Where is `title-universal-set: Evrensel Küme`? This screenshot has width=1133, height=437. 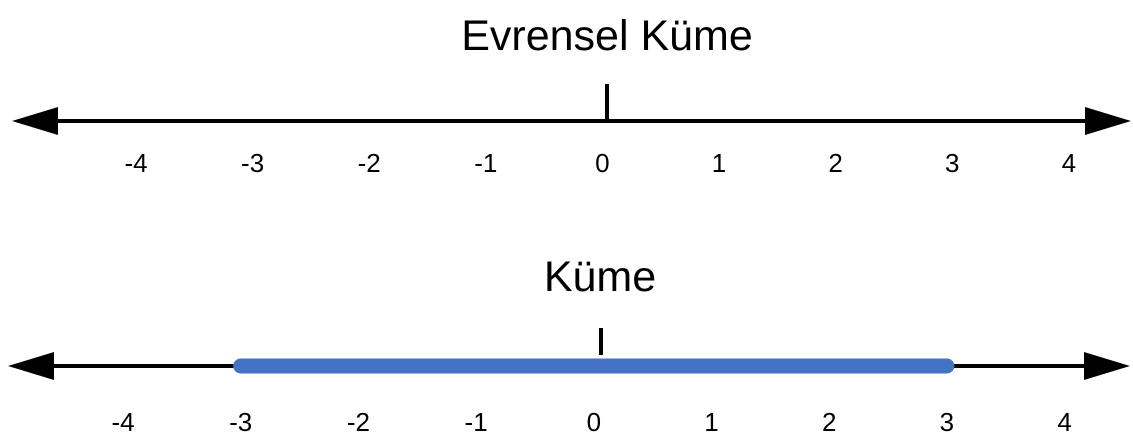 title-universal-set: Evrensel Küme is located at coordinates (607, 36).